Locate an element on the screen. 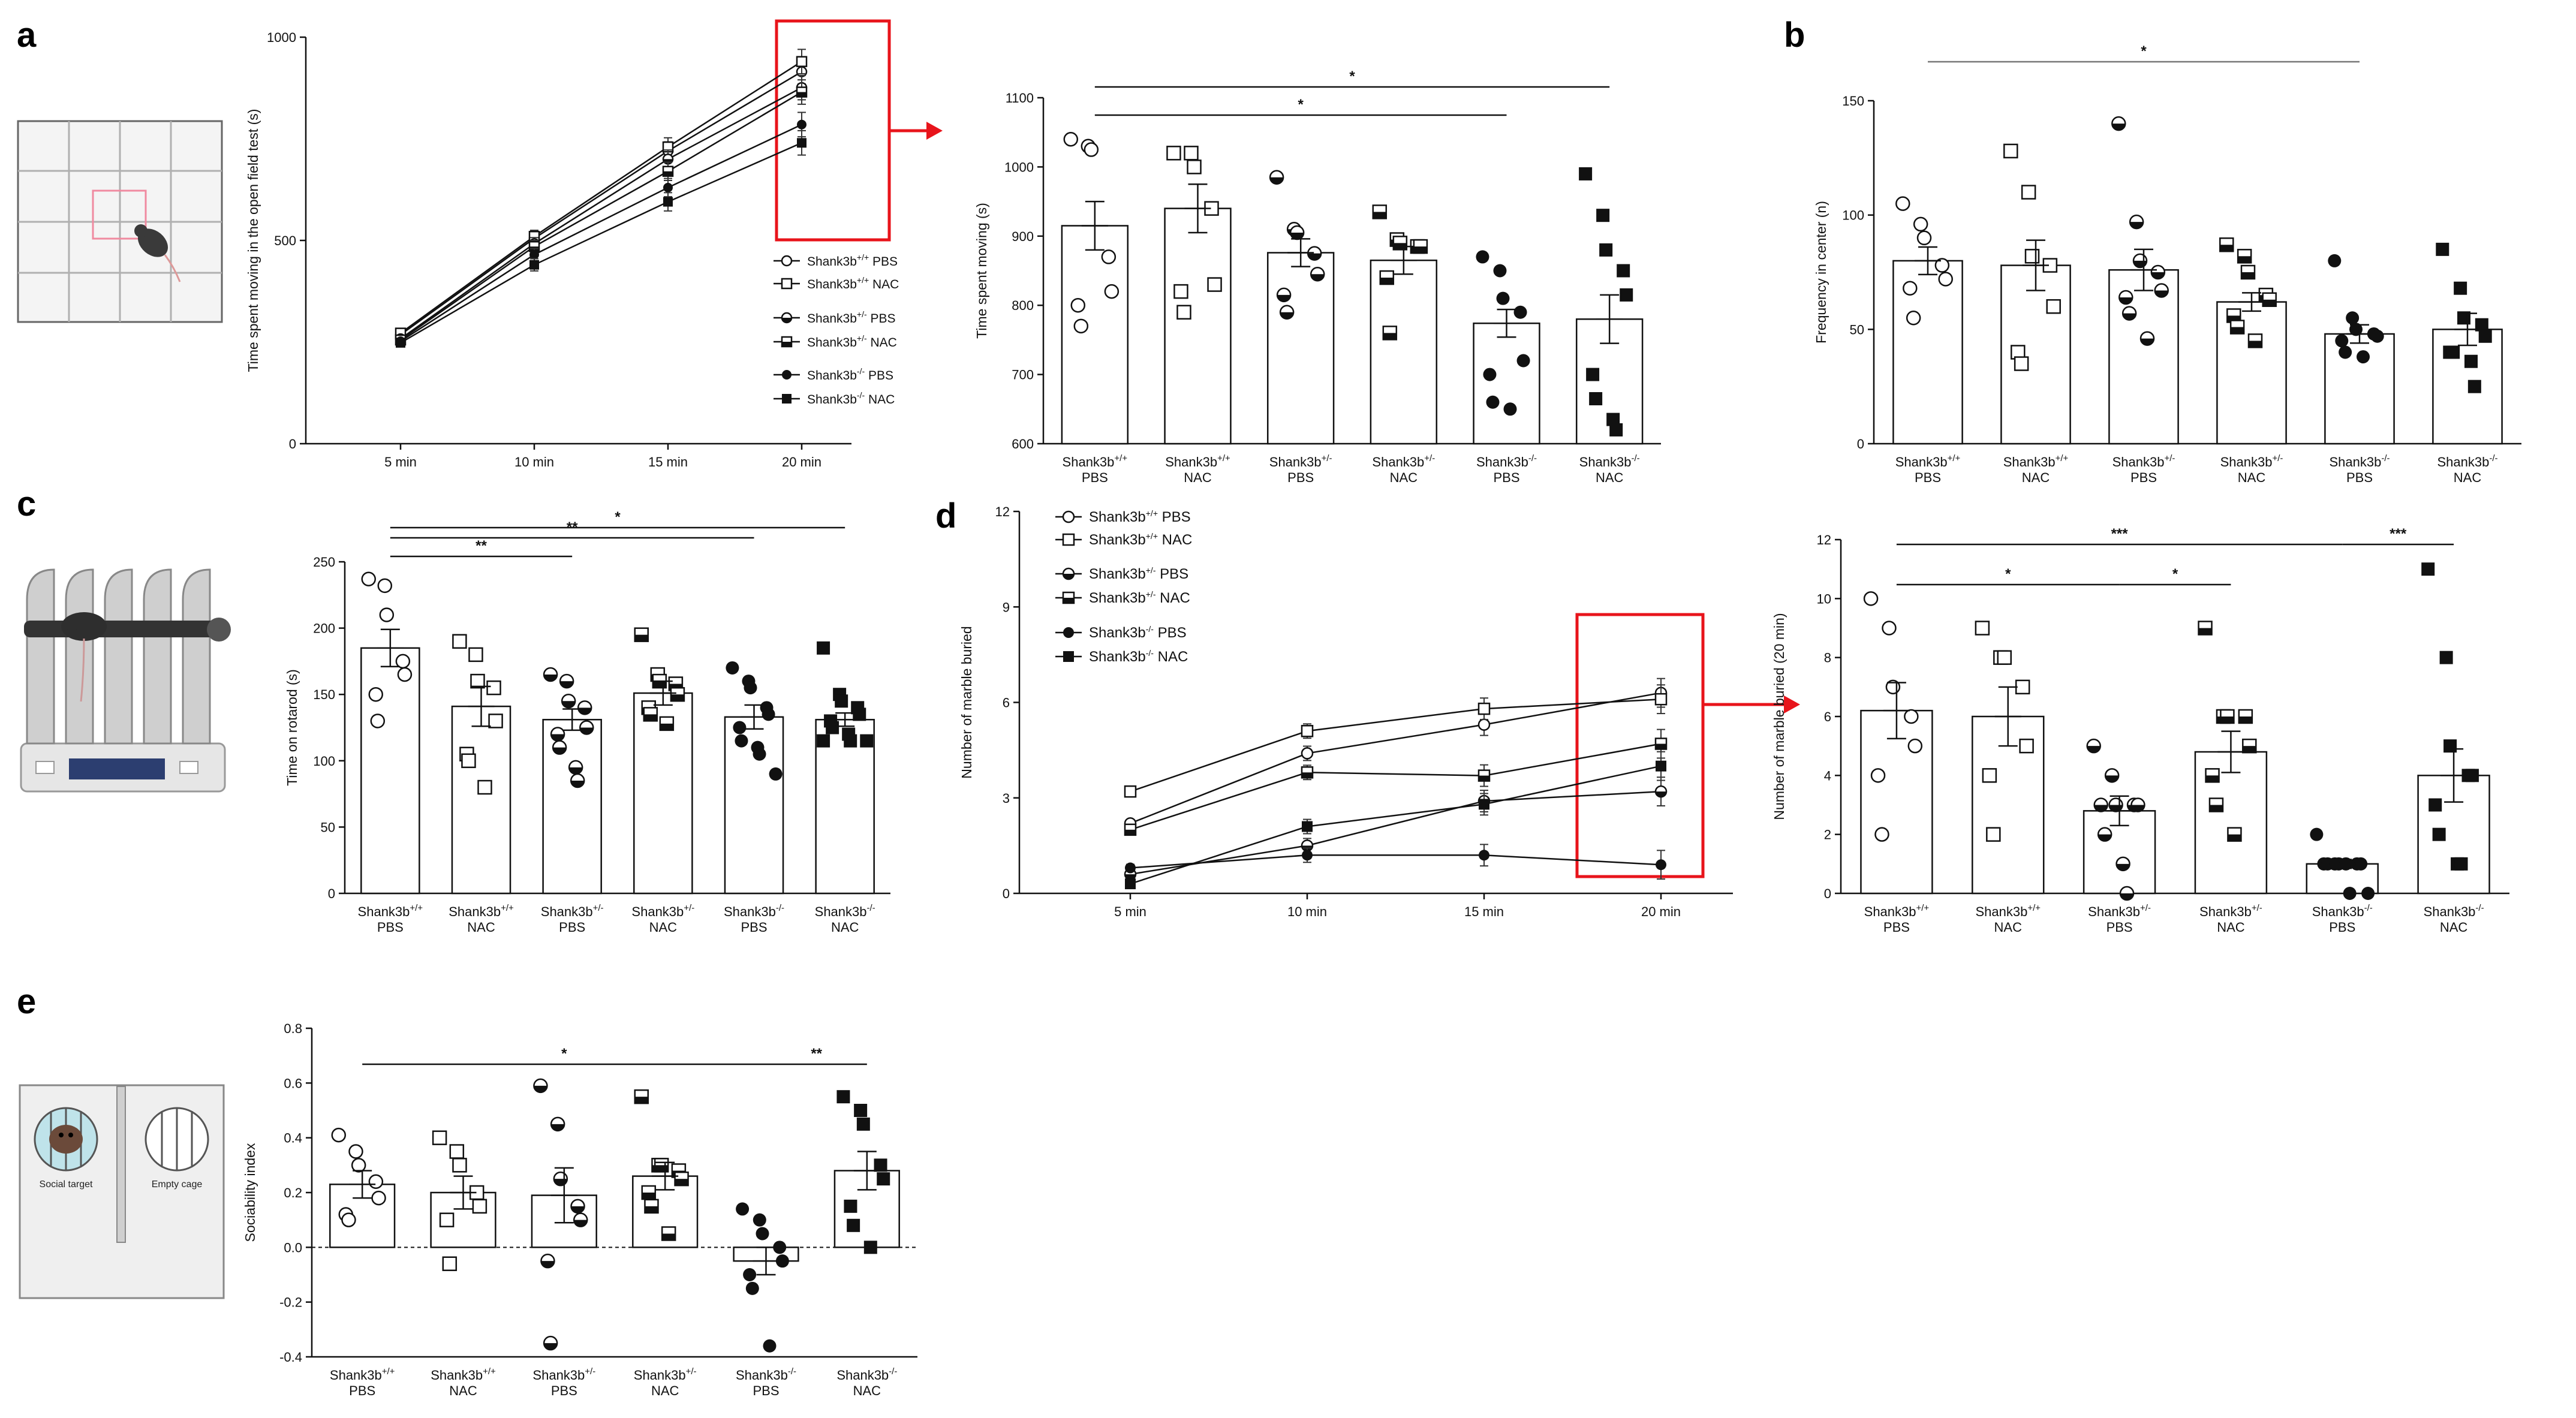  legend-label: Shank3b+/- NAC is located at coordinates (1139, 597).